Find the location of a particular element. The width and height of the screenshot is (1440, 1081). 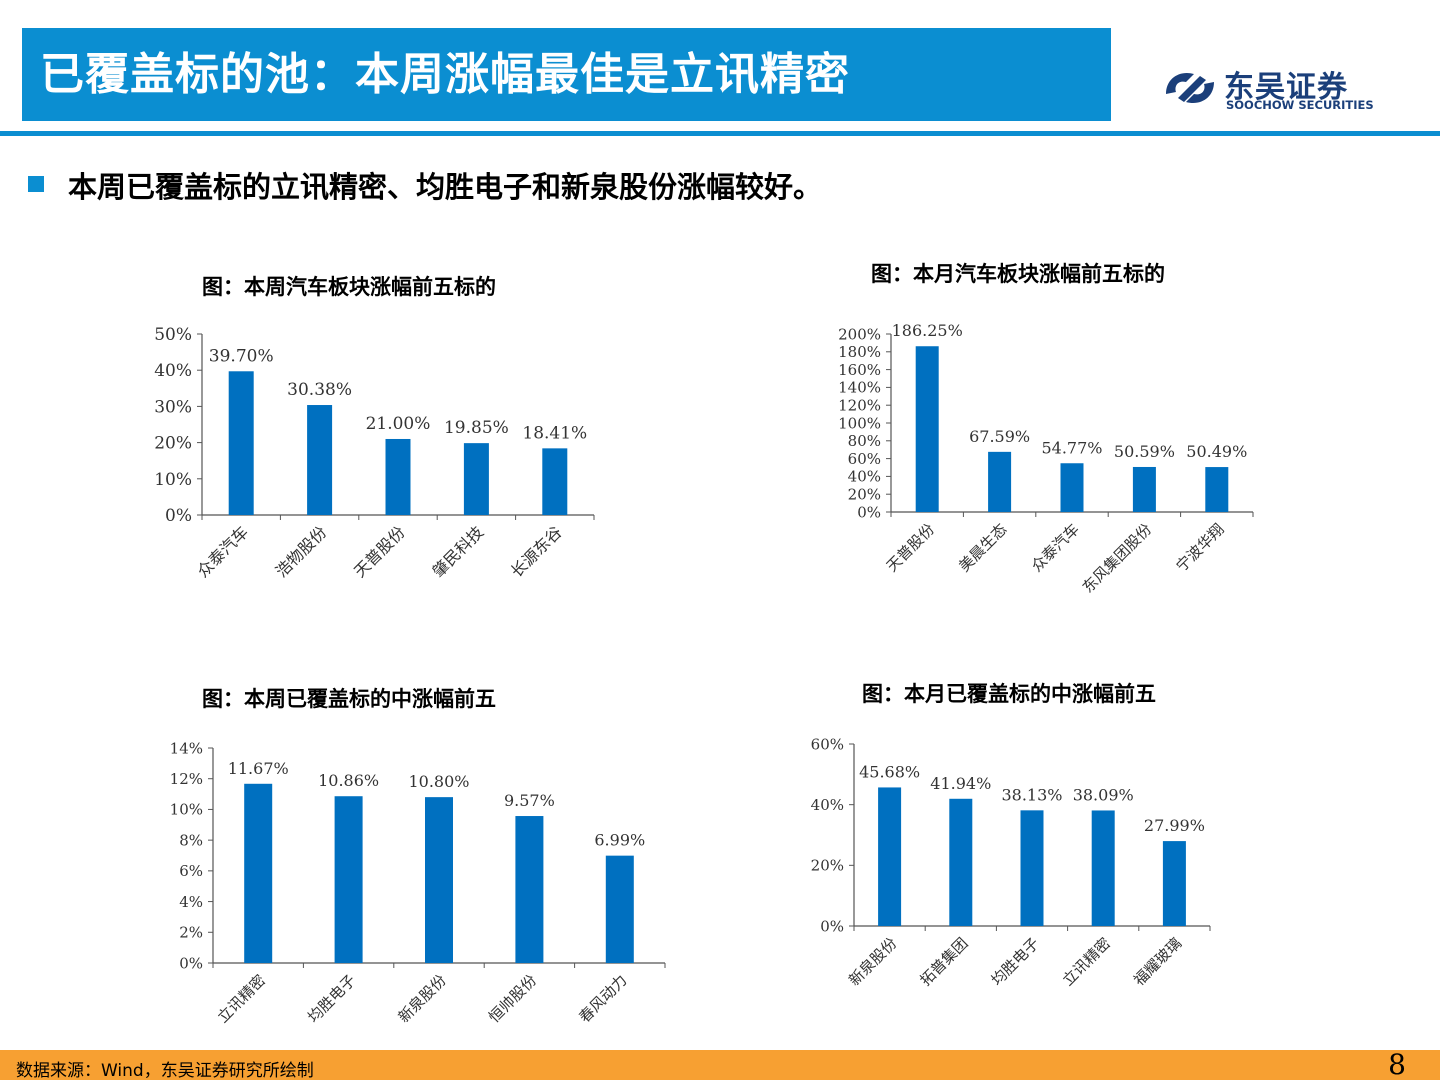

data-label: 10.86% is located at coordinates (348, 780).